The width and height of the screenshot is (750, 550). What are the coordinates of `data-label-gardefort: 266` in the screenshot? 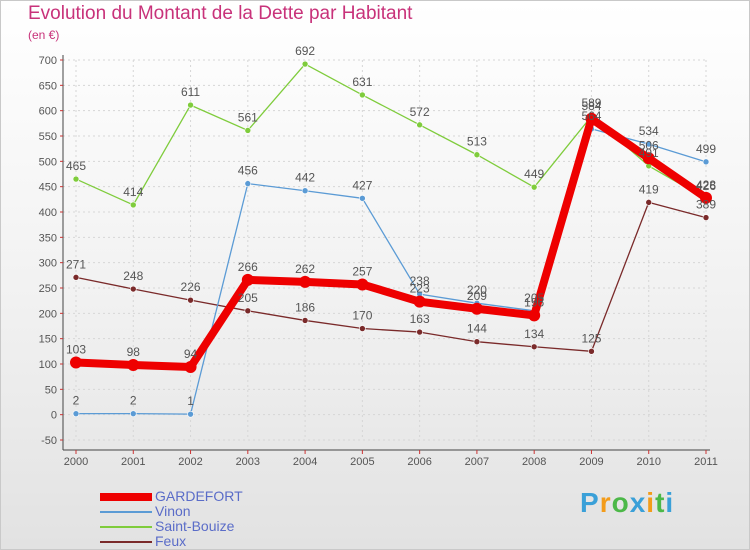 It's located at (248, 267).